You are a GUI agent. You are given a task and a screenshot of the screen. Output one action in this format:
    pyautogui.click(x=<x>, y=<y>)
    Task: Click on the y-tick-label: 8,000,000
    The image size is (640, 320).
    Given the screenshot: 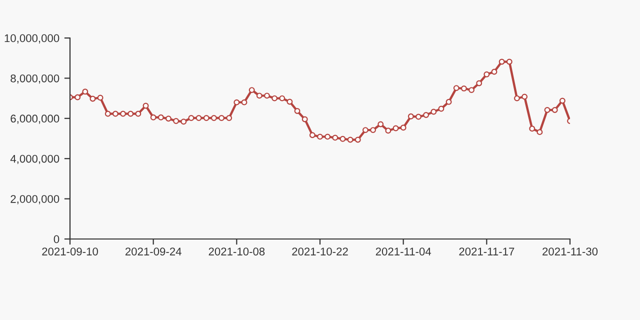 What is the action you would take?
    pyautogui.click(x=35, y=79)
    